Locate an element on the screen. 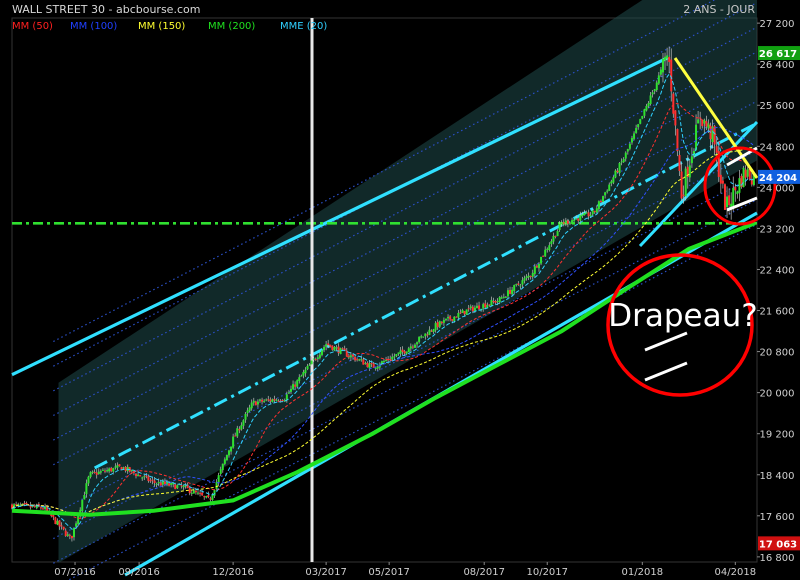 The width and height of the screenshot is (800, 580). x-tick-label: 09/2016 is located at coordinates (139, 572).